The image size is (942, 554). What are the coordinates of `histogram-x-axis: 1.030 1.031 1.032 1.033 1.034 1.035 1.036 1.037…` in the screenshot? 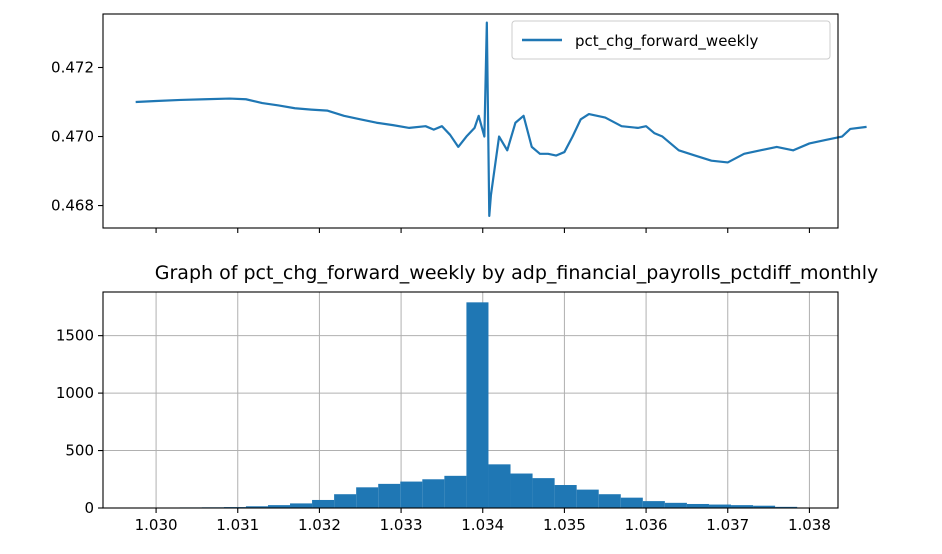 It's located at (483, 521).